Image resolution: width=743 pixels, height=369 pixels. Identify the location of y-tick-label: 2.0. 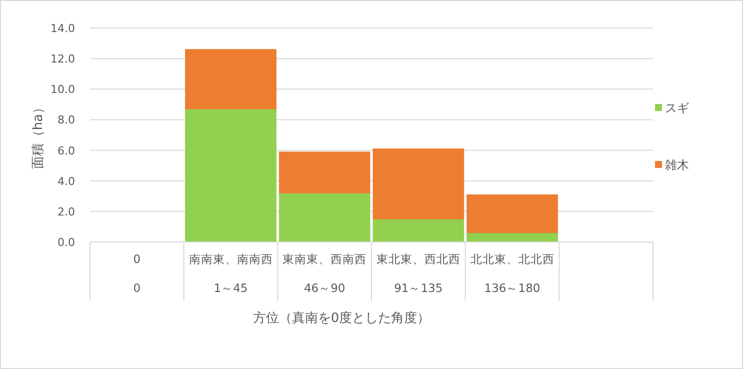
(66, 211).